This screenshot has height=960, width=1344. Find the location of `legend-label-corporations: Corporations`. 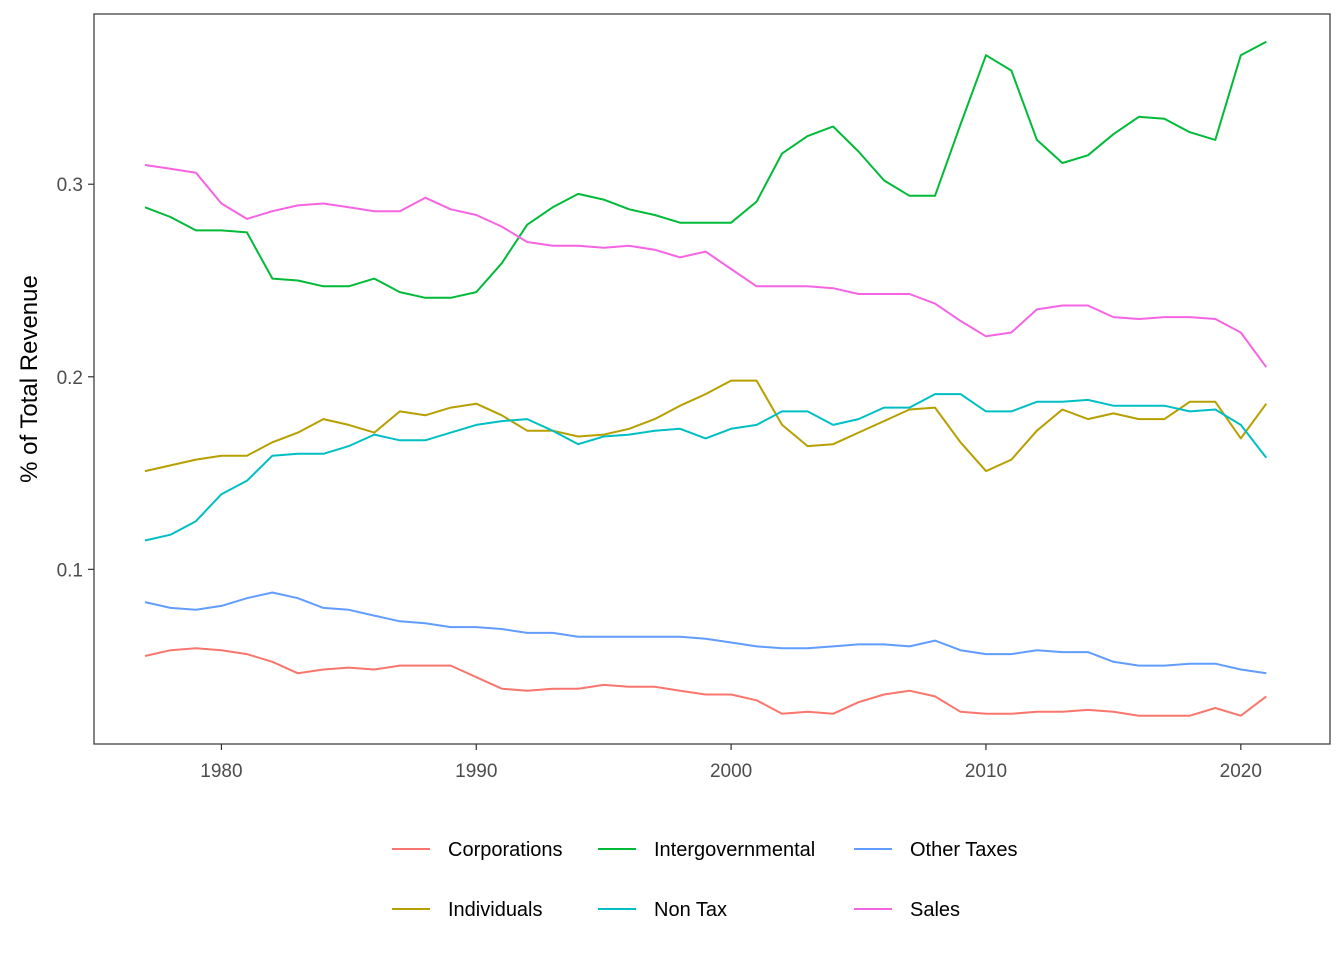

legend-label-corporations: Corporations is located at coordinates (505, 850).